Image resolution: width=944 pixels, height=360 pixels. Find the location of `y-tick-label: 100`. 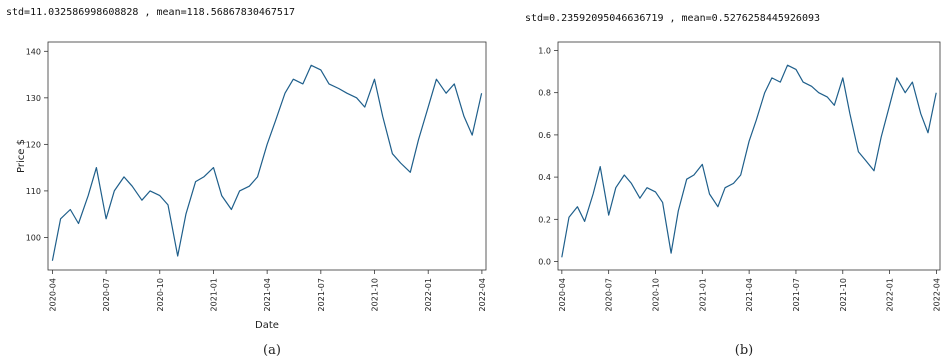

y-tick-label: 100 is located at coordinates (33, 237).